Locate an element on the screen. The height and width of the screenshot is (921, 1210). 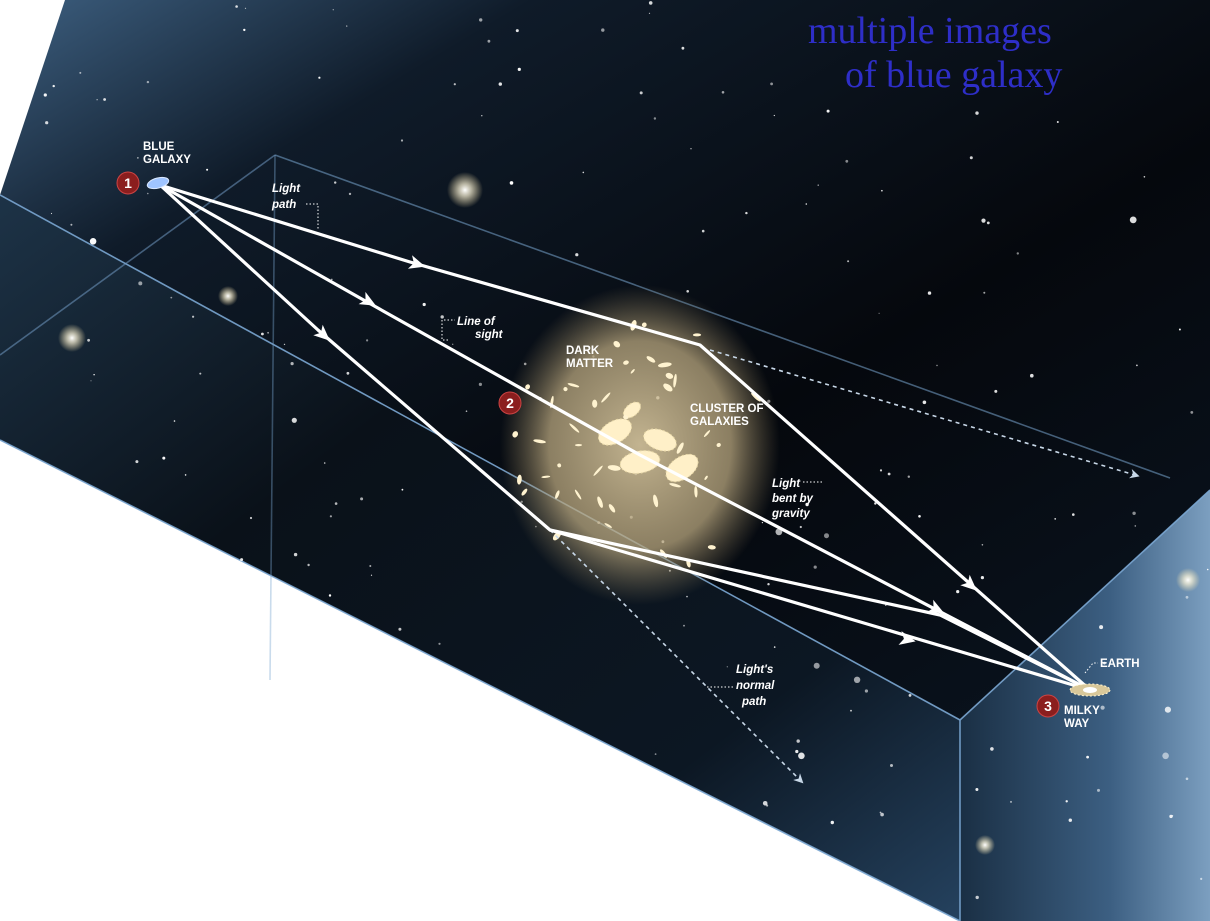
line-of-sight-label-line2: sight is located at coordinates (489, 335).